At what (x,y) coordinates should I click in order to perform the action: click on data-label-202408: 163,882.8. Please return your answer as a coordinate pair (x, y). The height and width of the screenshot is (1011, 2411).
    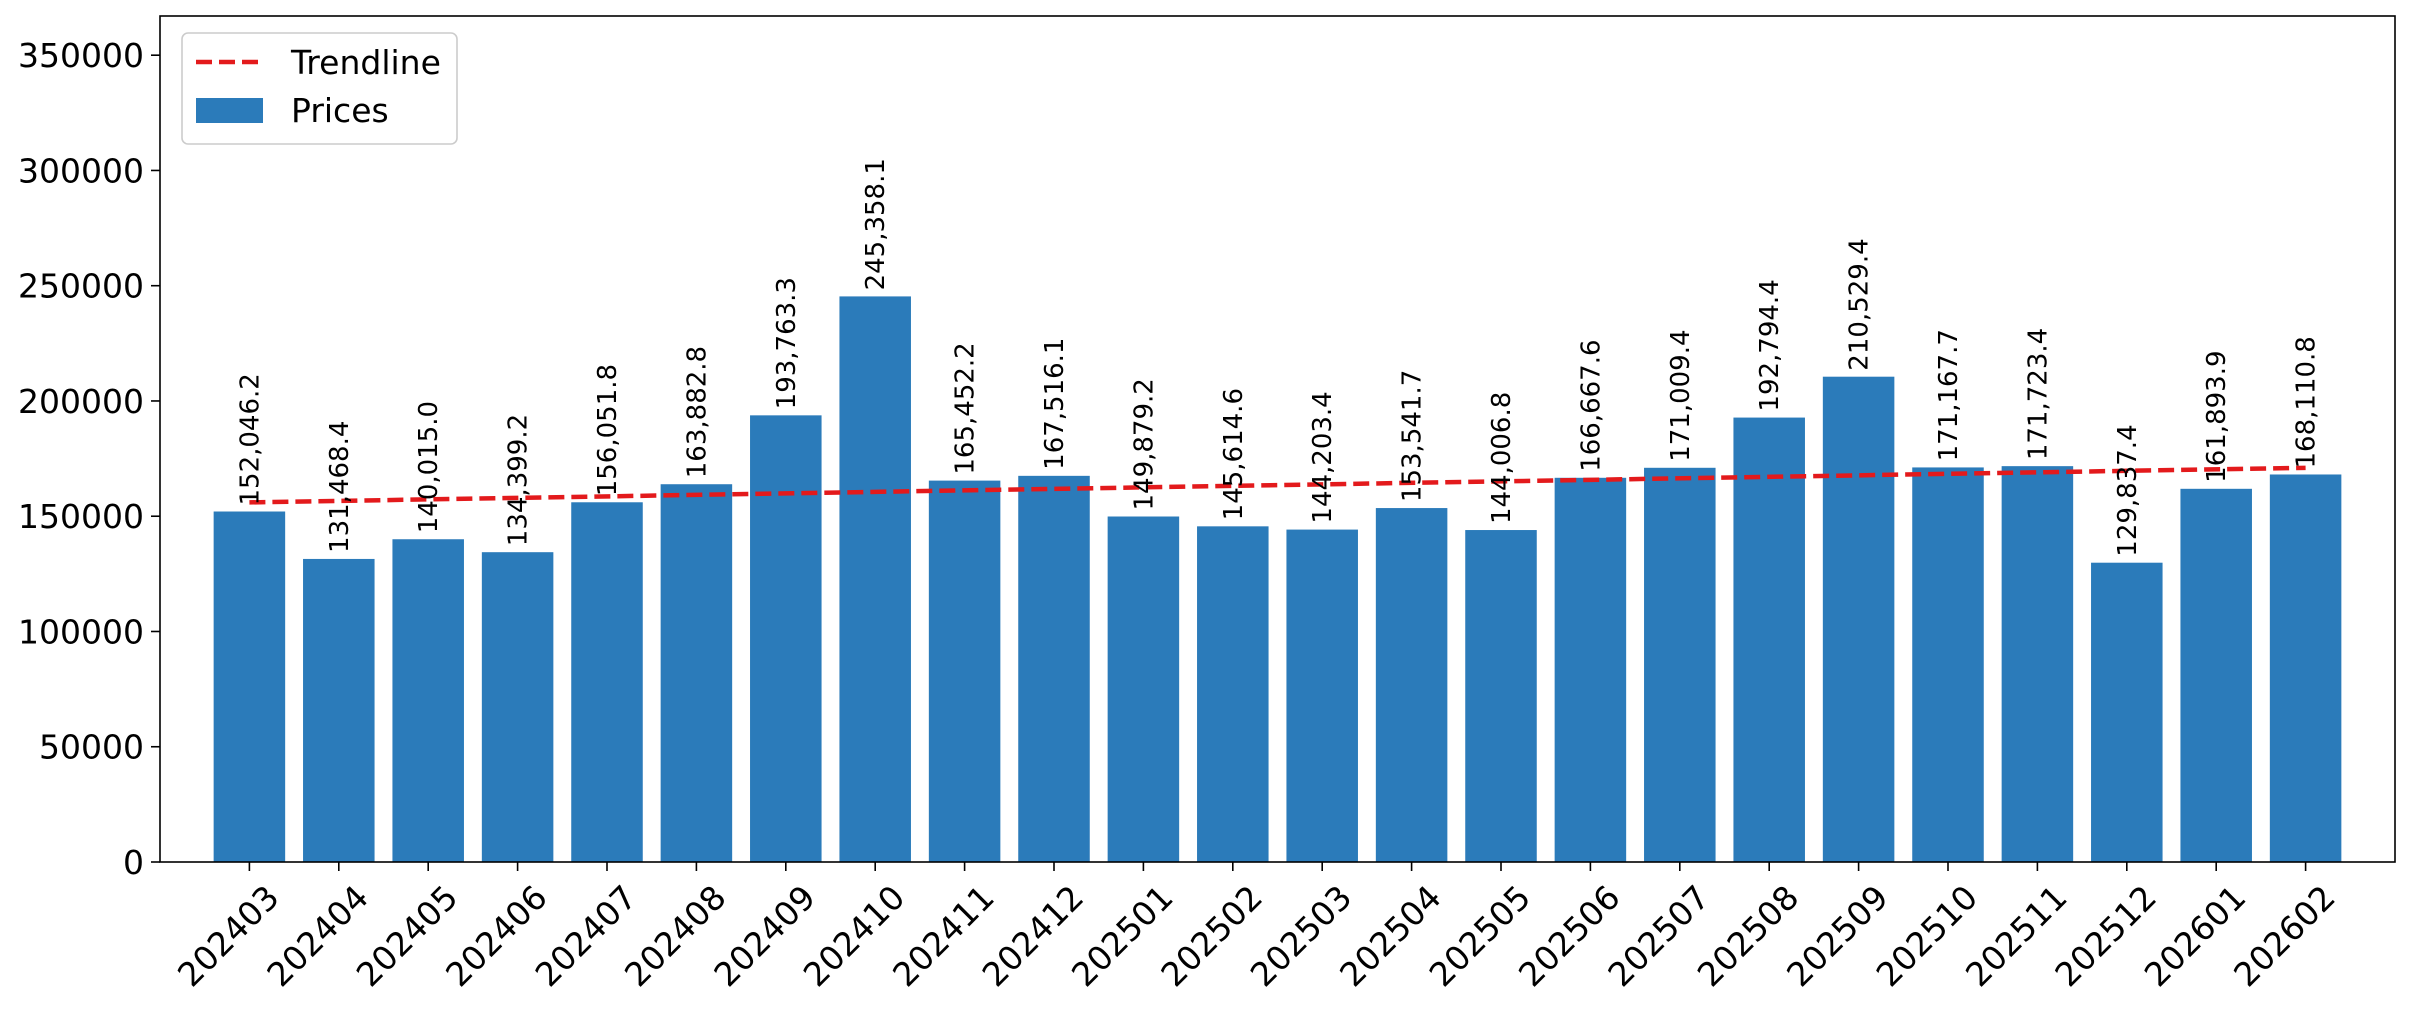
    Looking at the image, I should click on (697, 412).